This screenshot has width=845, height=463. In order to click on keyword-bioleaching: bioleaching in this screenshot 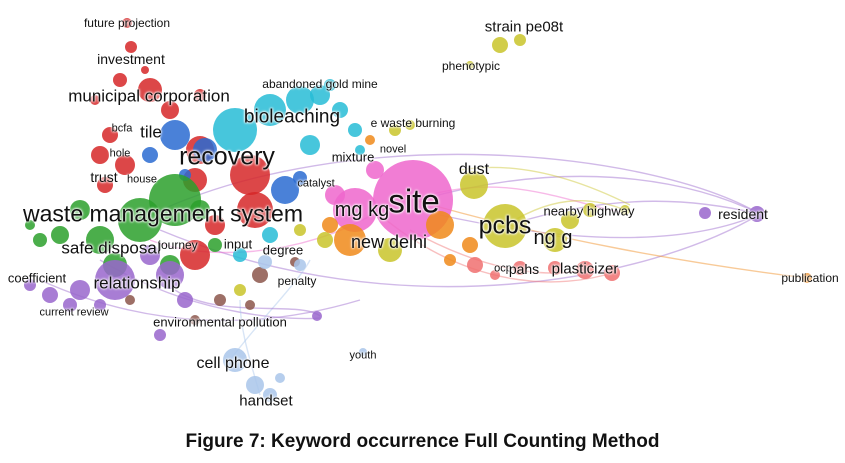, I will do `click(292, 117)`.